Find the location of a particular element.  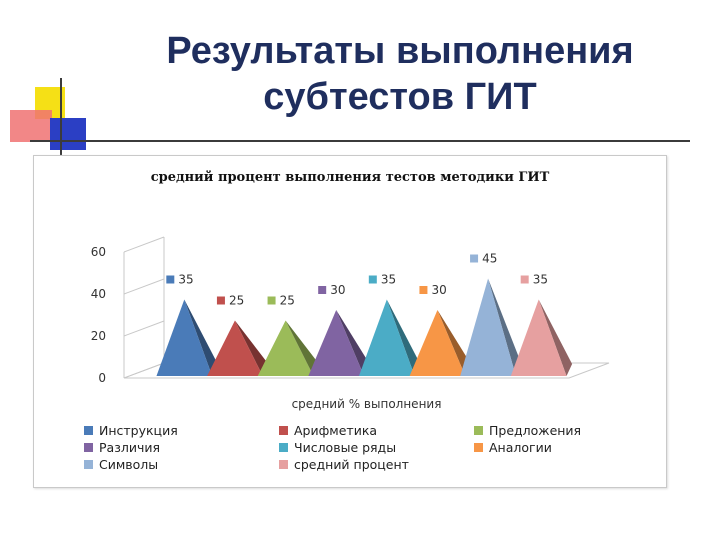

legend-label: Предложения is located at coordinates (535, 430).